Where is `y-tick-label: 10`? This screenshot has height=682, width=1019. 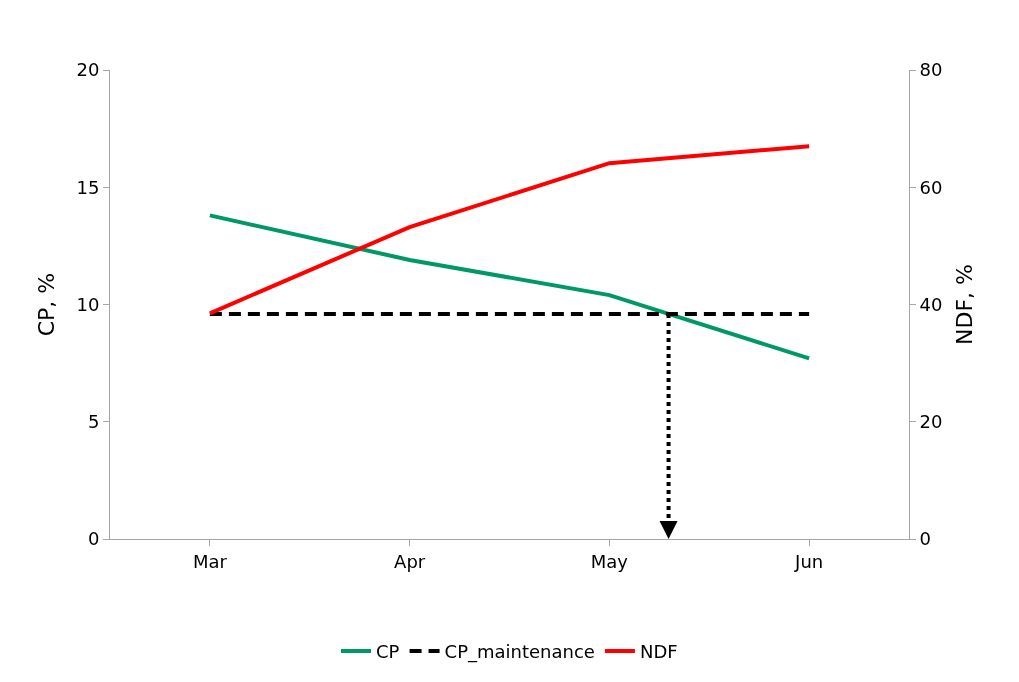
y-tick-label: 10 is located at coordinates (88, 304).